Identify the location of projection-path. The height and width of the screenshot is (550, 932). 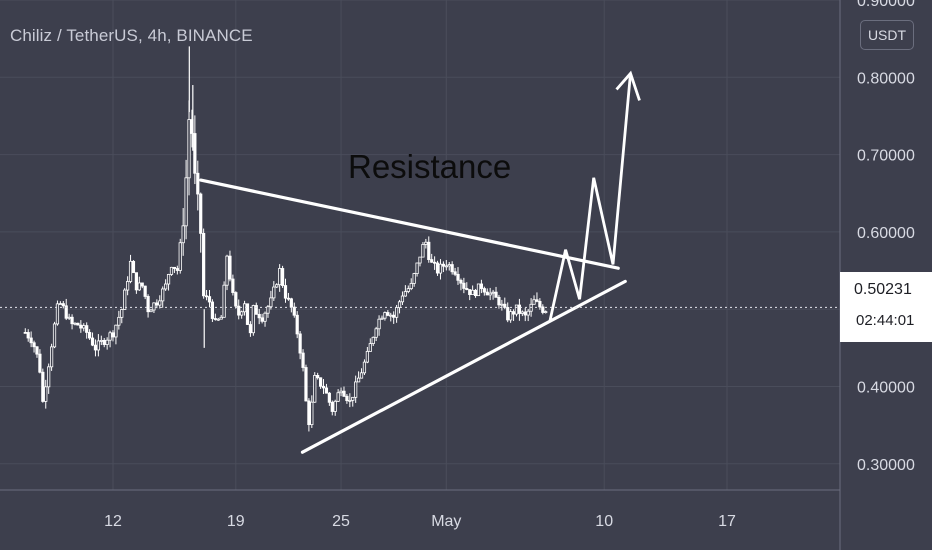
(590, 197).